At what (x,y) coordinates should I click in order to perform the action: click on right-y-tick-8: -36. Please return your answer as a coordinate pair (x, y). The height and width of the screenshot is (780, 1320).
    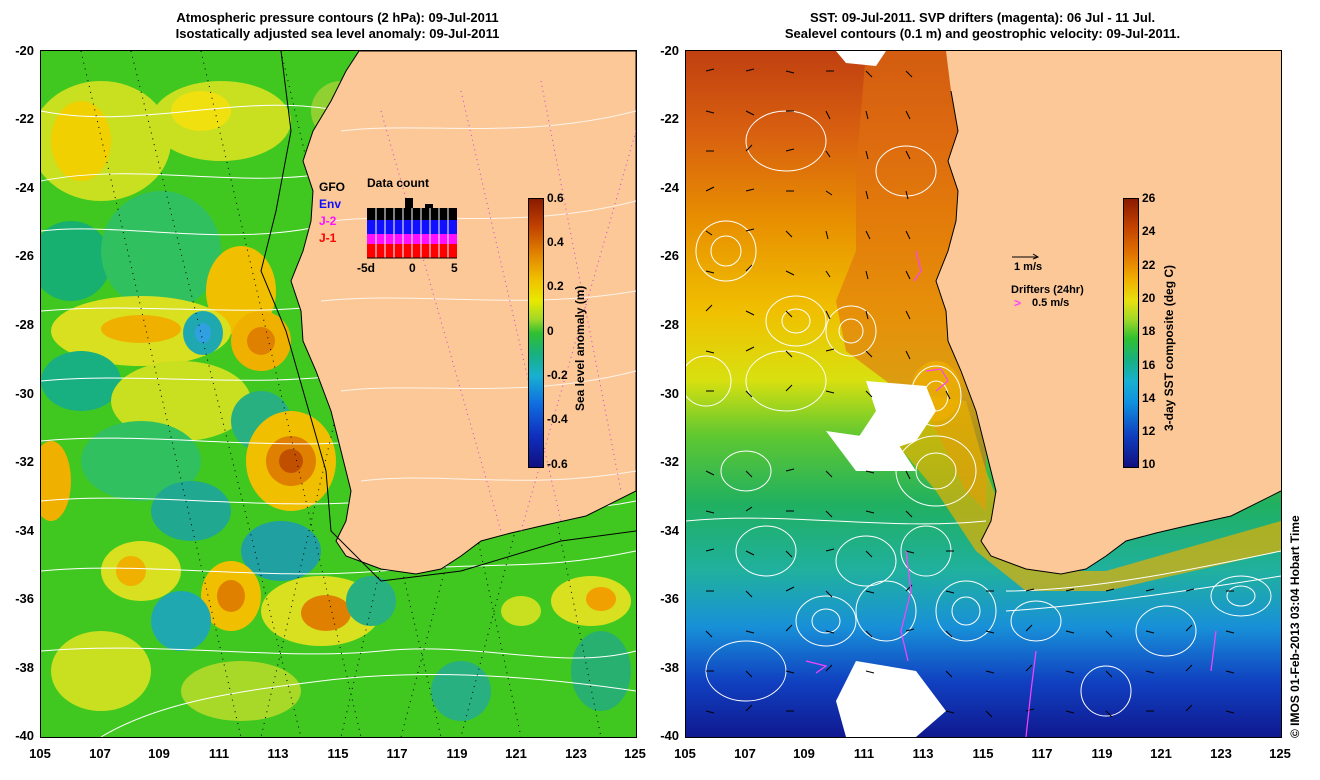
    Looking at the image, I should click on (669, 598).